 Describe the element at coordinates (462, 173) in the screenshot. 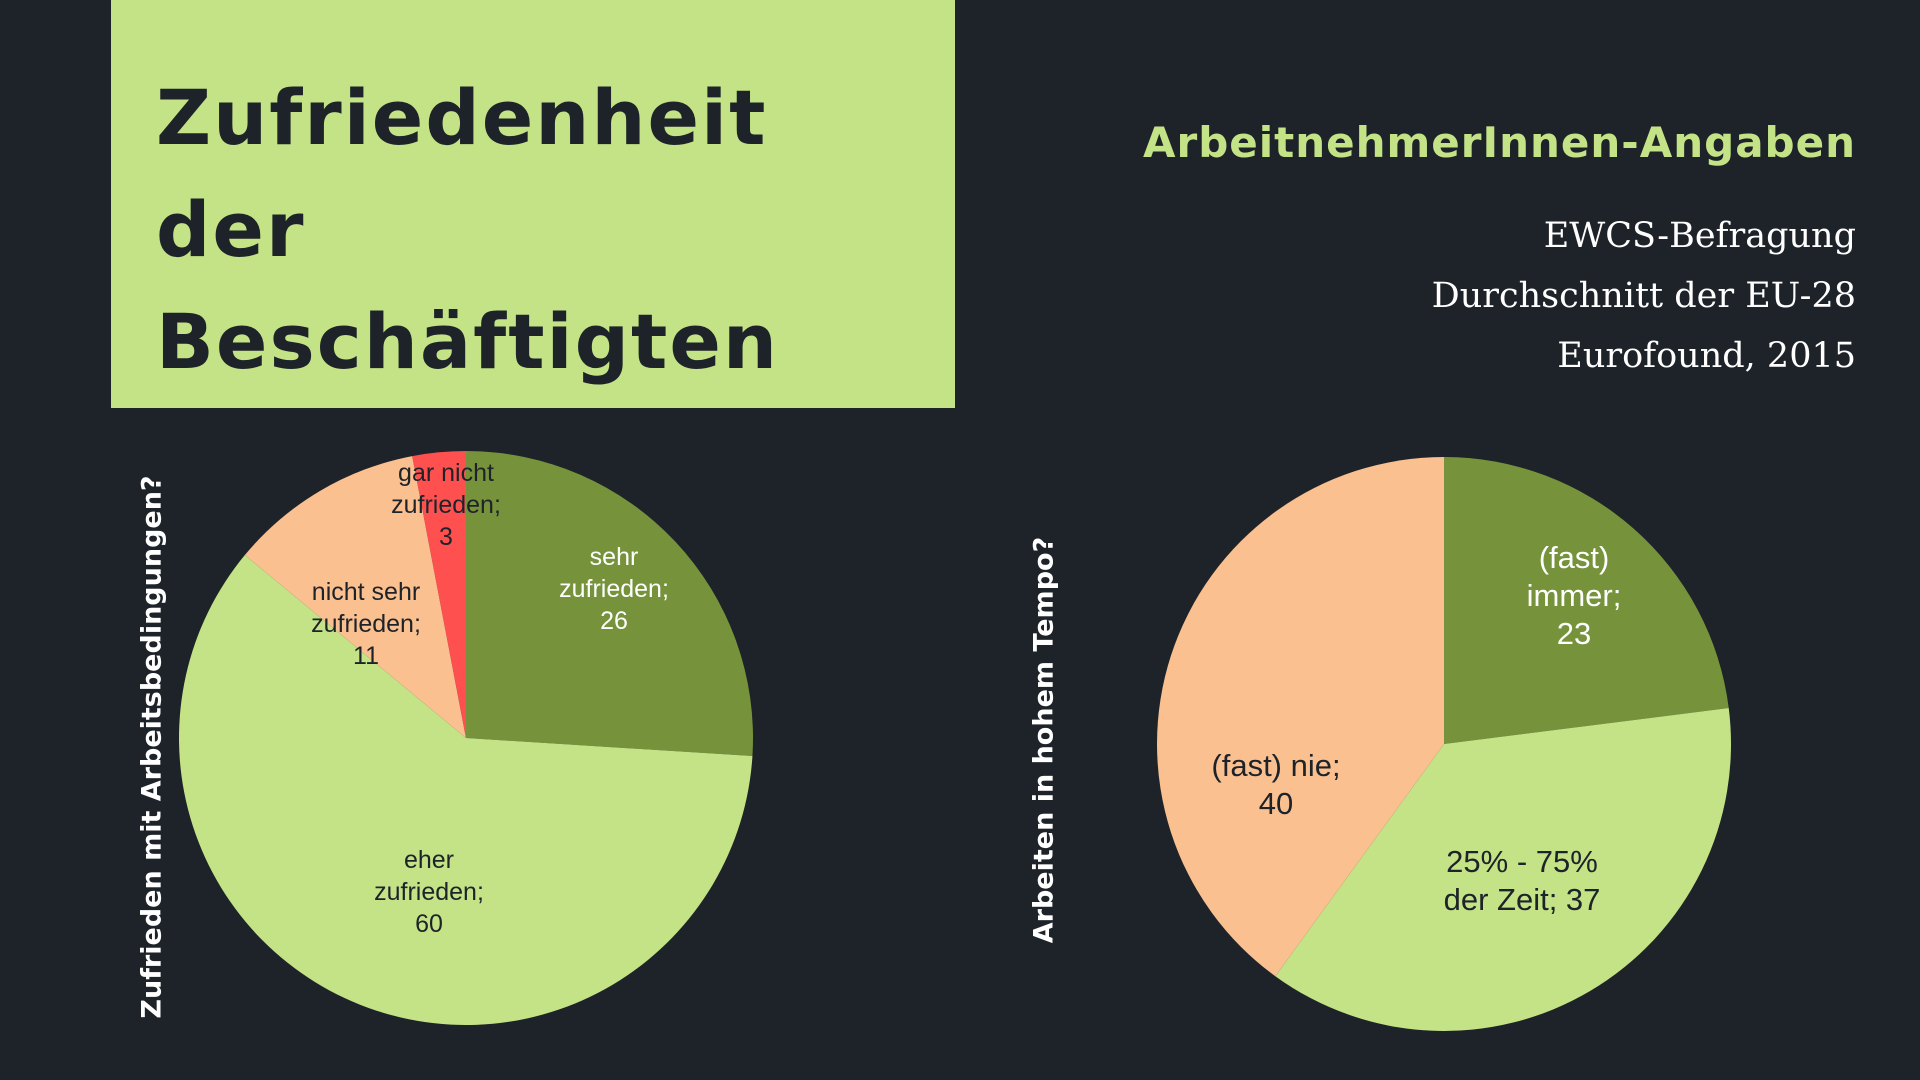

I see `title-line-1: Zufriedenheit der` at that location.